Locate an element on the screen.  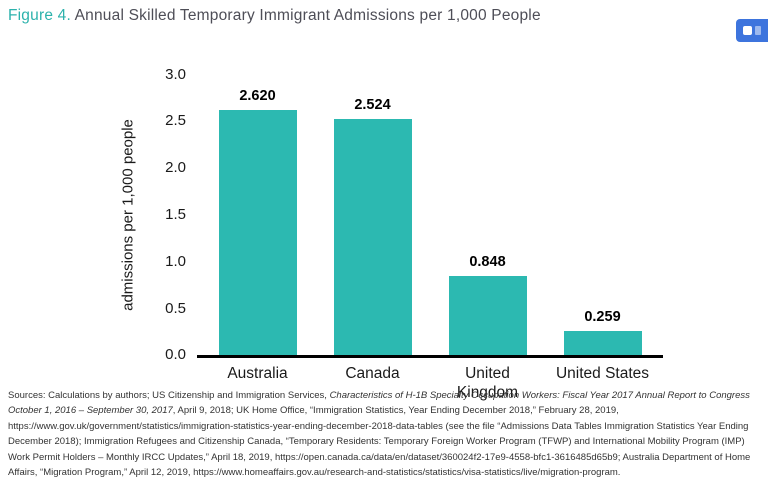
bar-value-label: 2.524 is located at coordinates (372, 104).